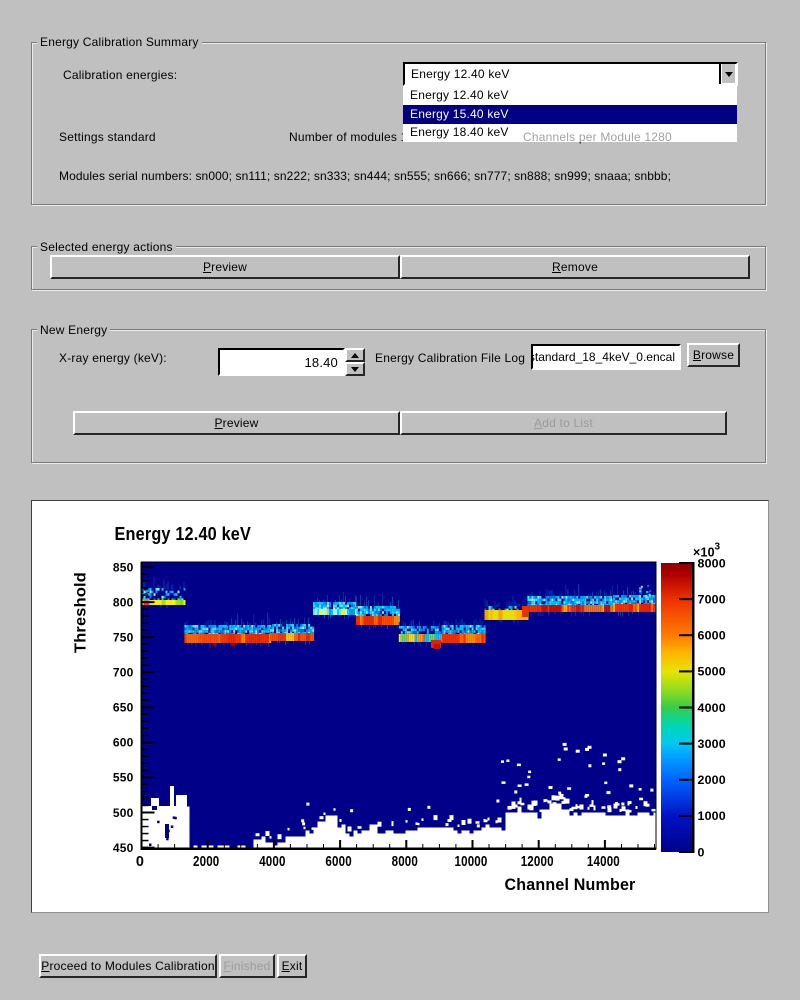 Image resolution: width=800 pixels, height=1000 pixels. What do you see at coordinates (718, 547) in the screenshot?
I see `svg-text: 3` at bounding box center [718, 547].